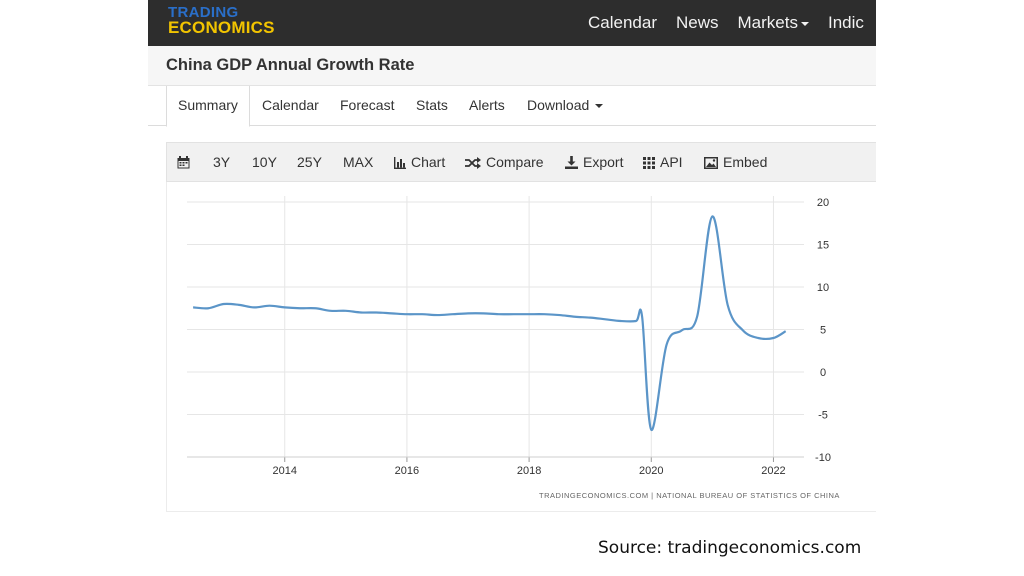 This screenshot has width=1024, height=576. Describe the element at coordinates (571, 162) in the screenshot. I see `download-icon` at that location.